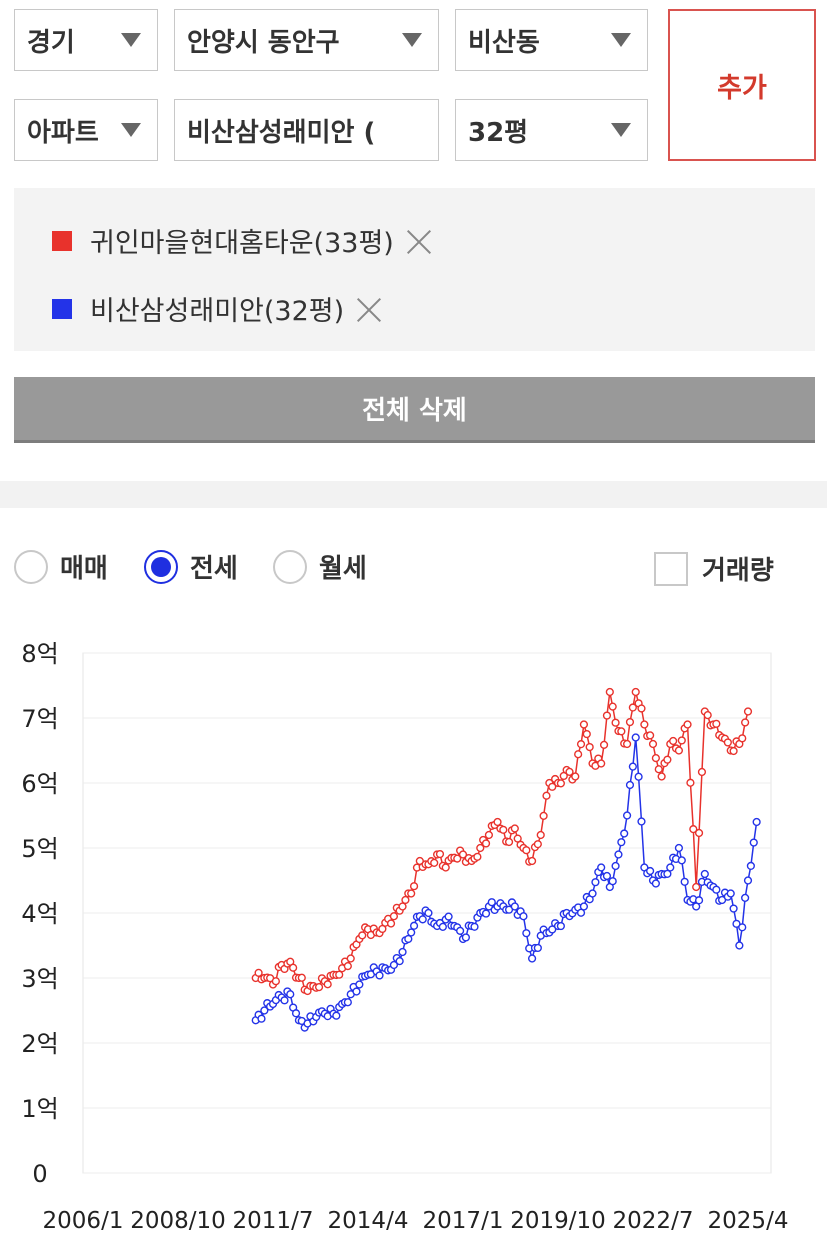 The image size is (827, 1249). I want to click on legend-swatch-red, so click(62, 240).